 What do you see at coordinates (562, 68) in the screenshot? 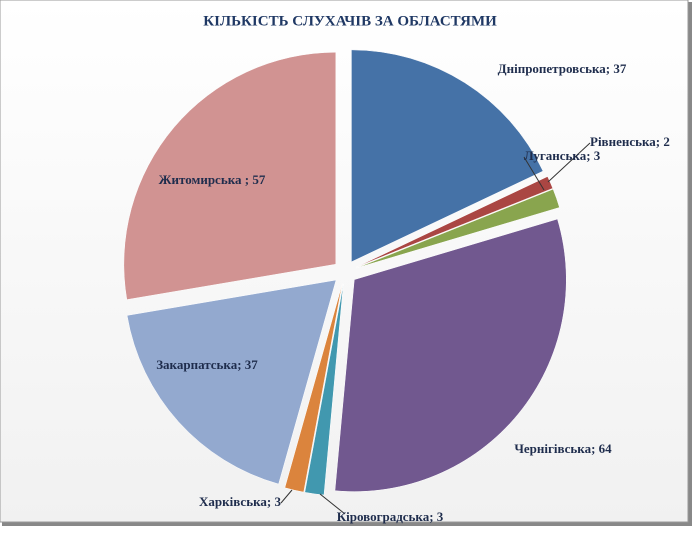
I see `data-label: Дніпропетровська; 37` at bounding box center [562, 68].